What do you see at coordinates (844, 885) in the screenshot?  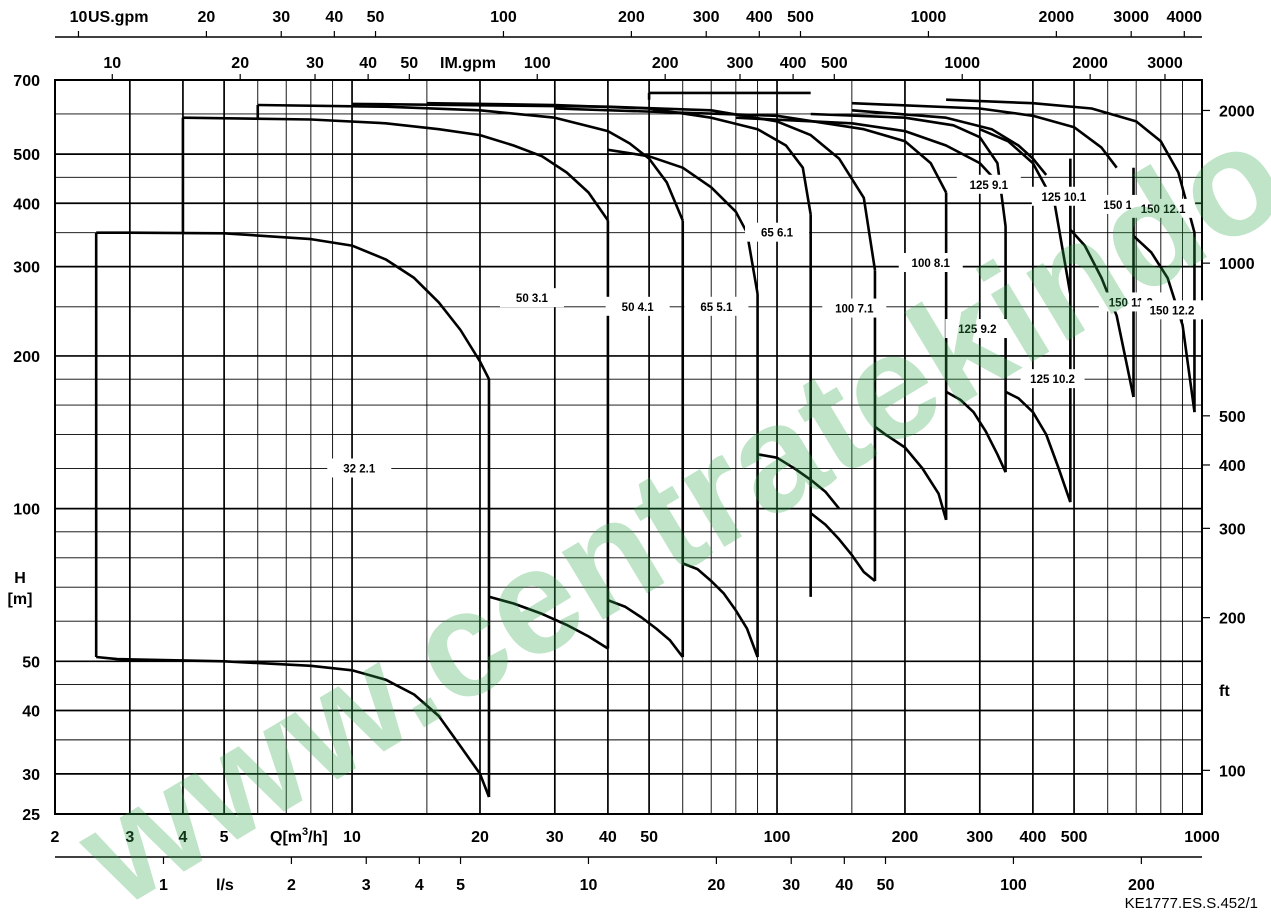 I see `ls-tick-label: 40` at bounding box center [844, 885].